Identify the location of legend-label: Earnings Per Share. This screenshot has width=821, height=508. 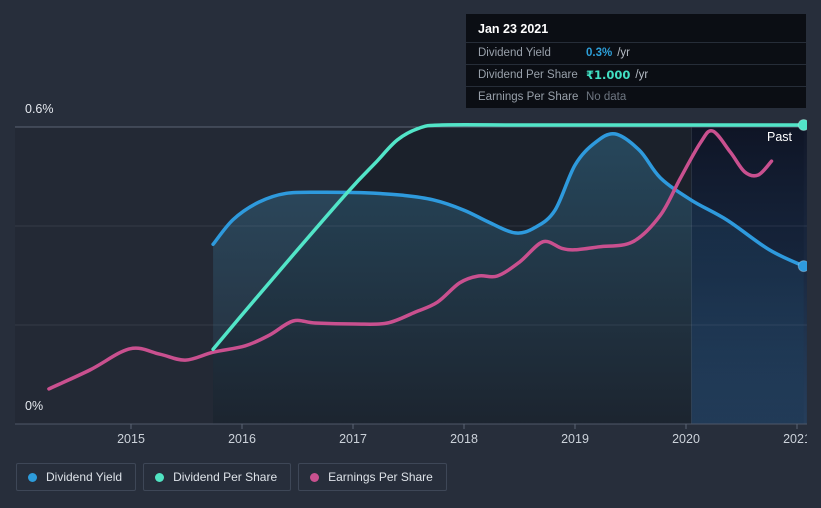
(380, 477).